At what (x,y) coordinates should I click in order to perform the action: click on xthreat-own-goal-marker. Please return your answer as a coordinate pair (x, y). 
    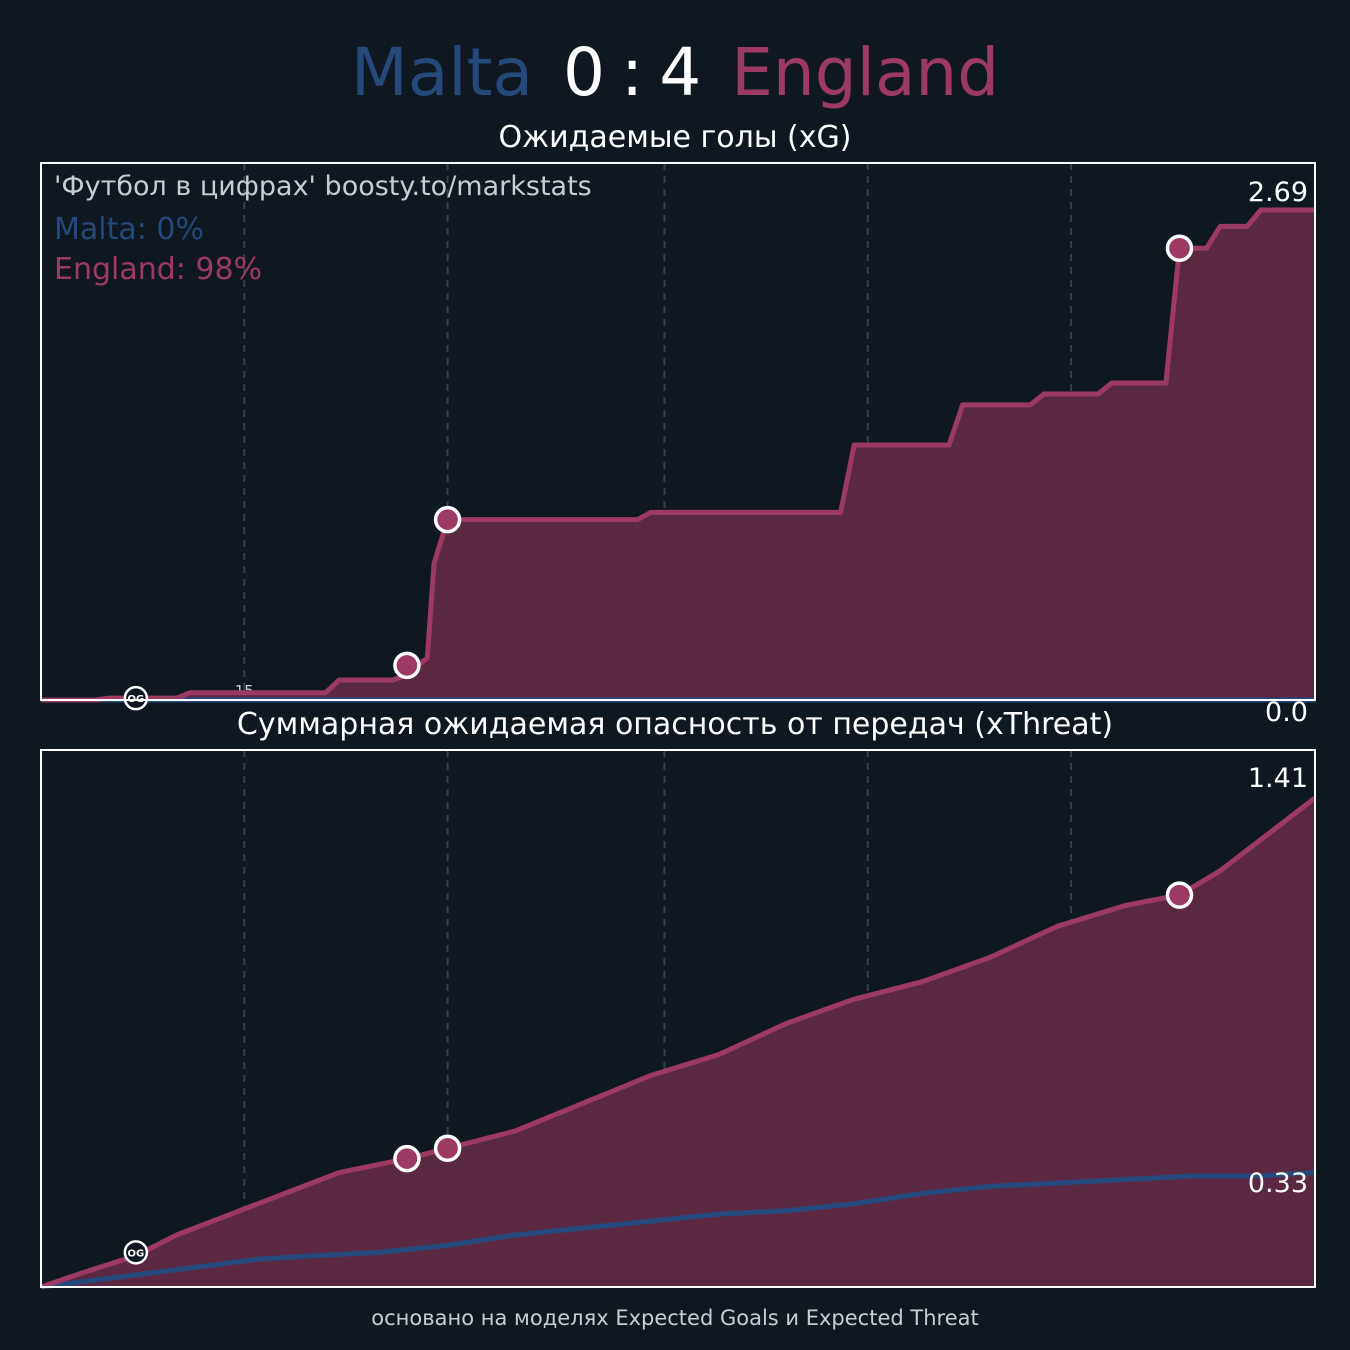
    Looking at the image, I should click on (136, 1252).